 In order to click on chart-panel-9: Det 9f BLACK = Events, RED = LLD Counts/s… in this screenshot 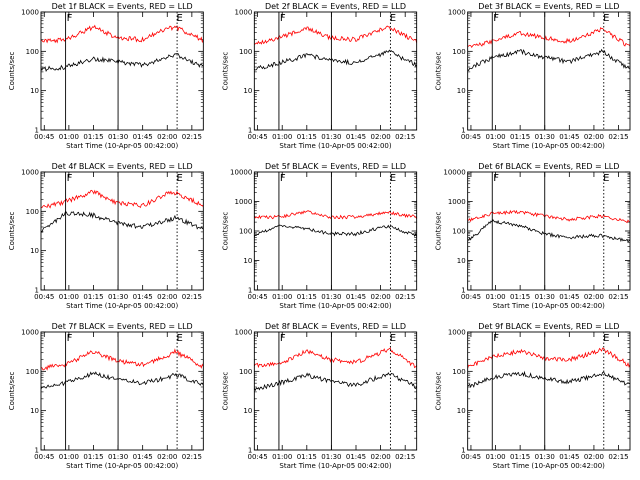, I will do `click(533, 396)`.